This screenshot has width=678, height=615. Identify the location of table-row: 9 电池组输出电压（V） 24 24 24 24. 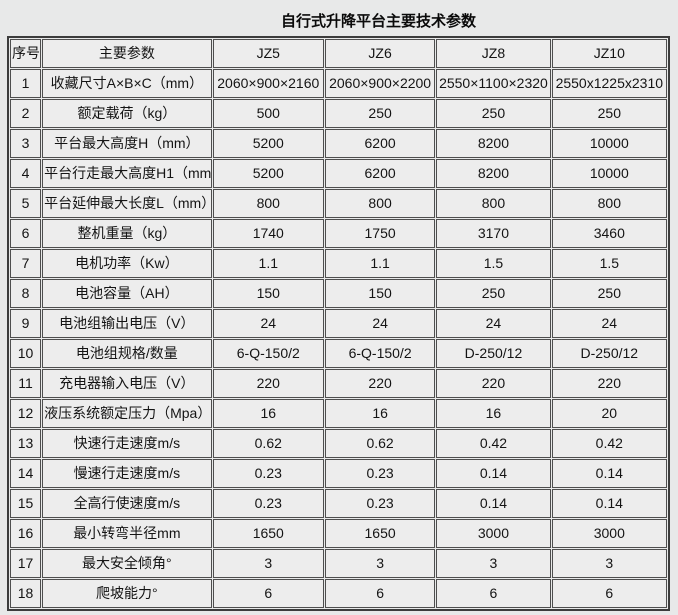
(338, 323).